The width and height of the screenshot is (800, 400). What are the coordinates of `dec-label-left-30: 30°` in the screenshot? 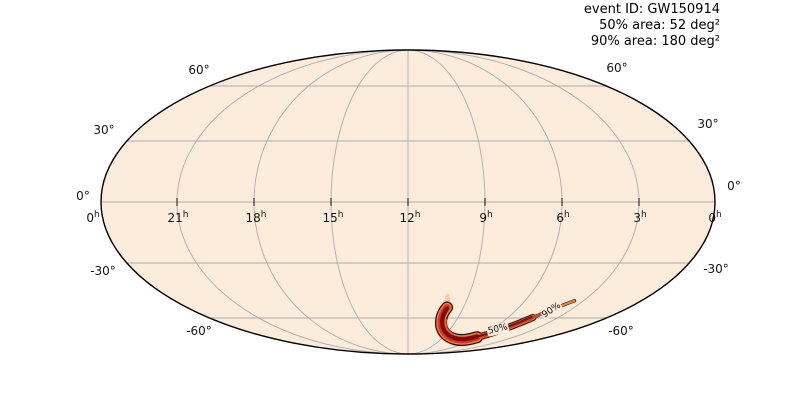 It's located at (104, 130).